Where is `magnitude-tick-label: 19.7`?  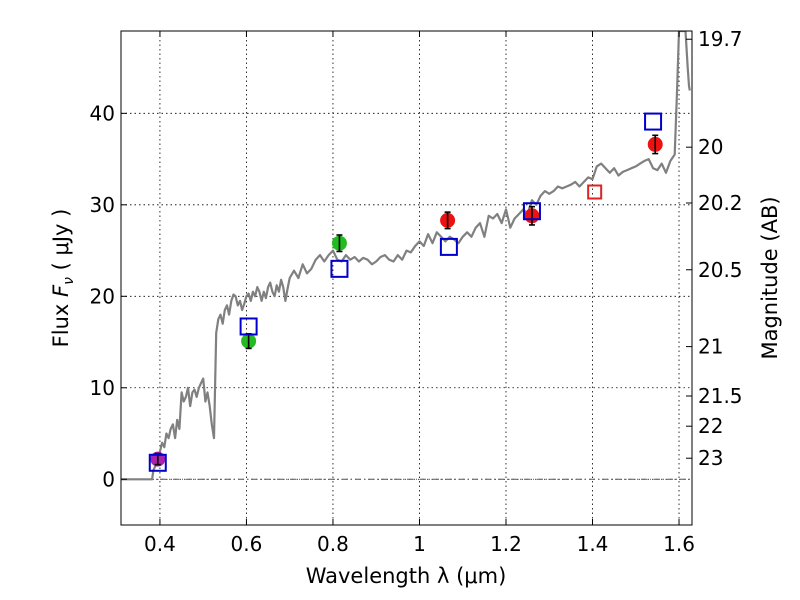 magnitude-tick-label: 19.7 is located at coordinates (720, 39).